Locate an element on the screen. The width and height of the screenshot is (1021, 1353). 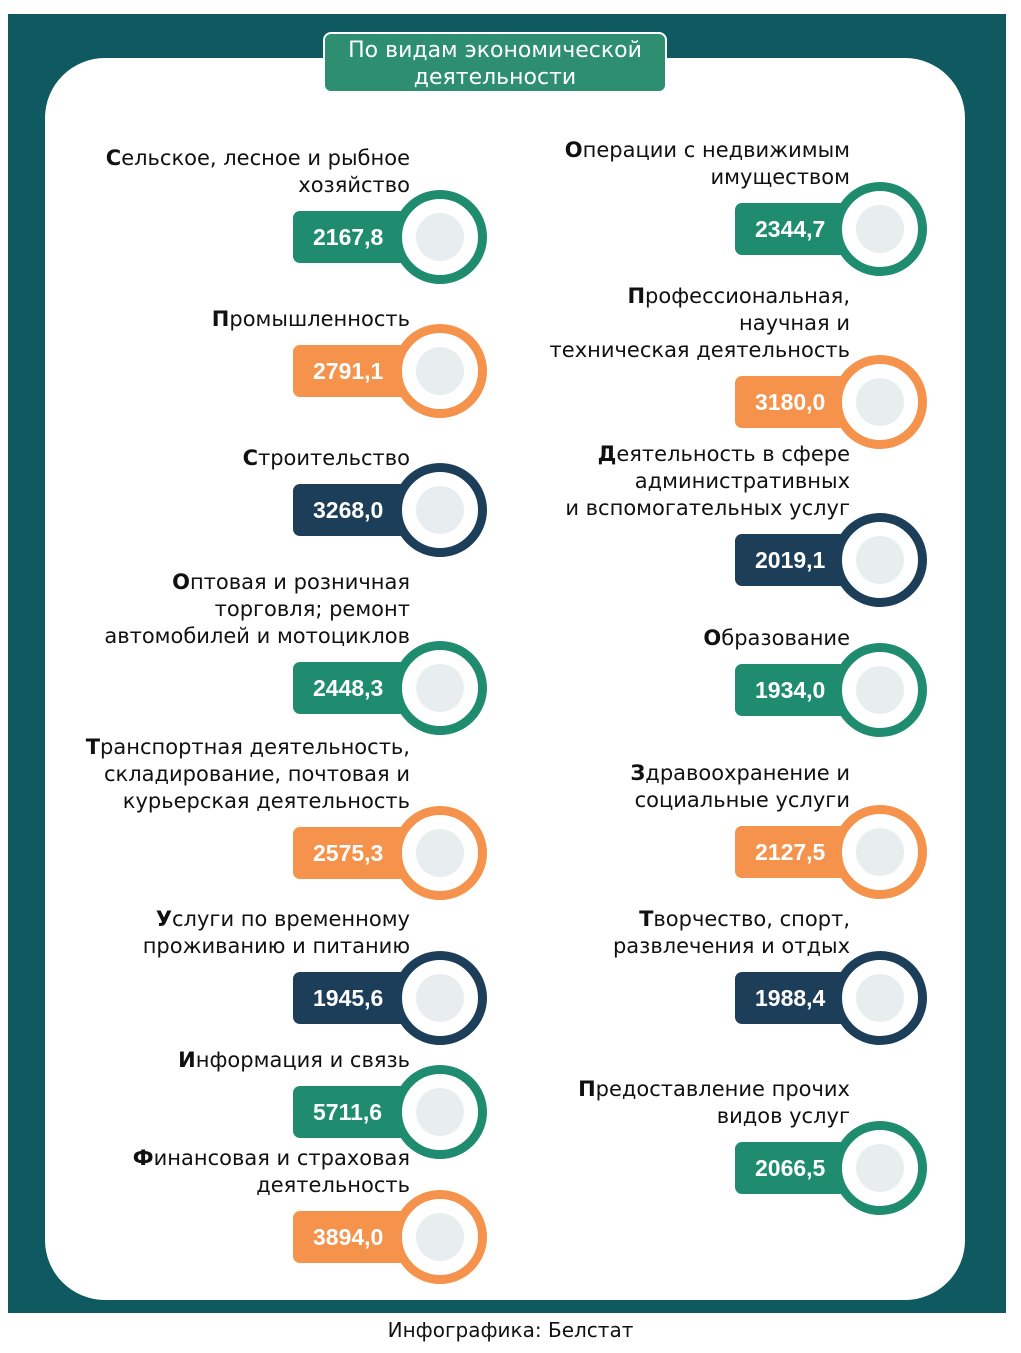
source: Инфографика: Белстат is located at coordinates (510, 1330).